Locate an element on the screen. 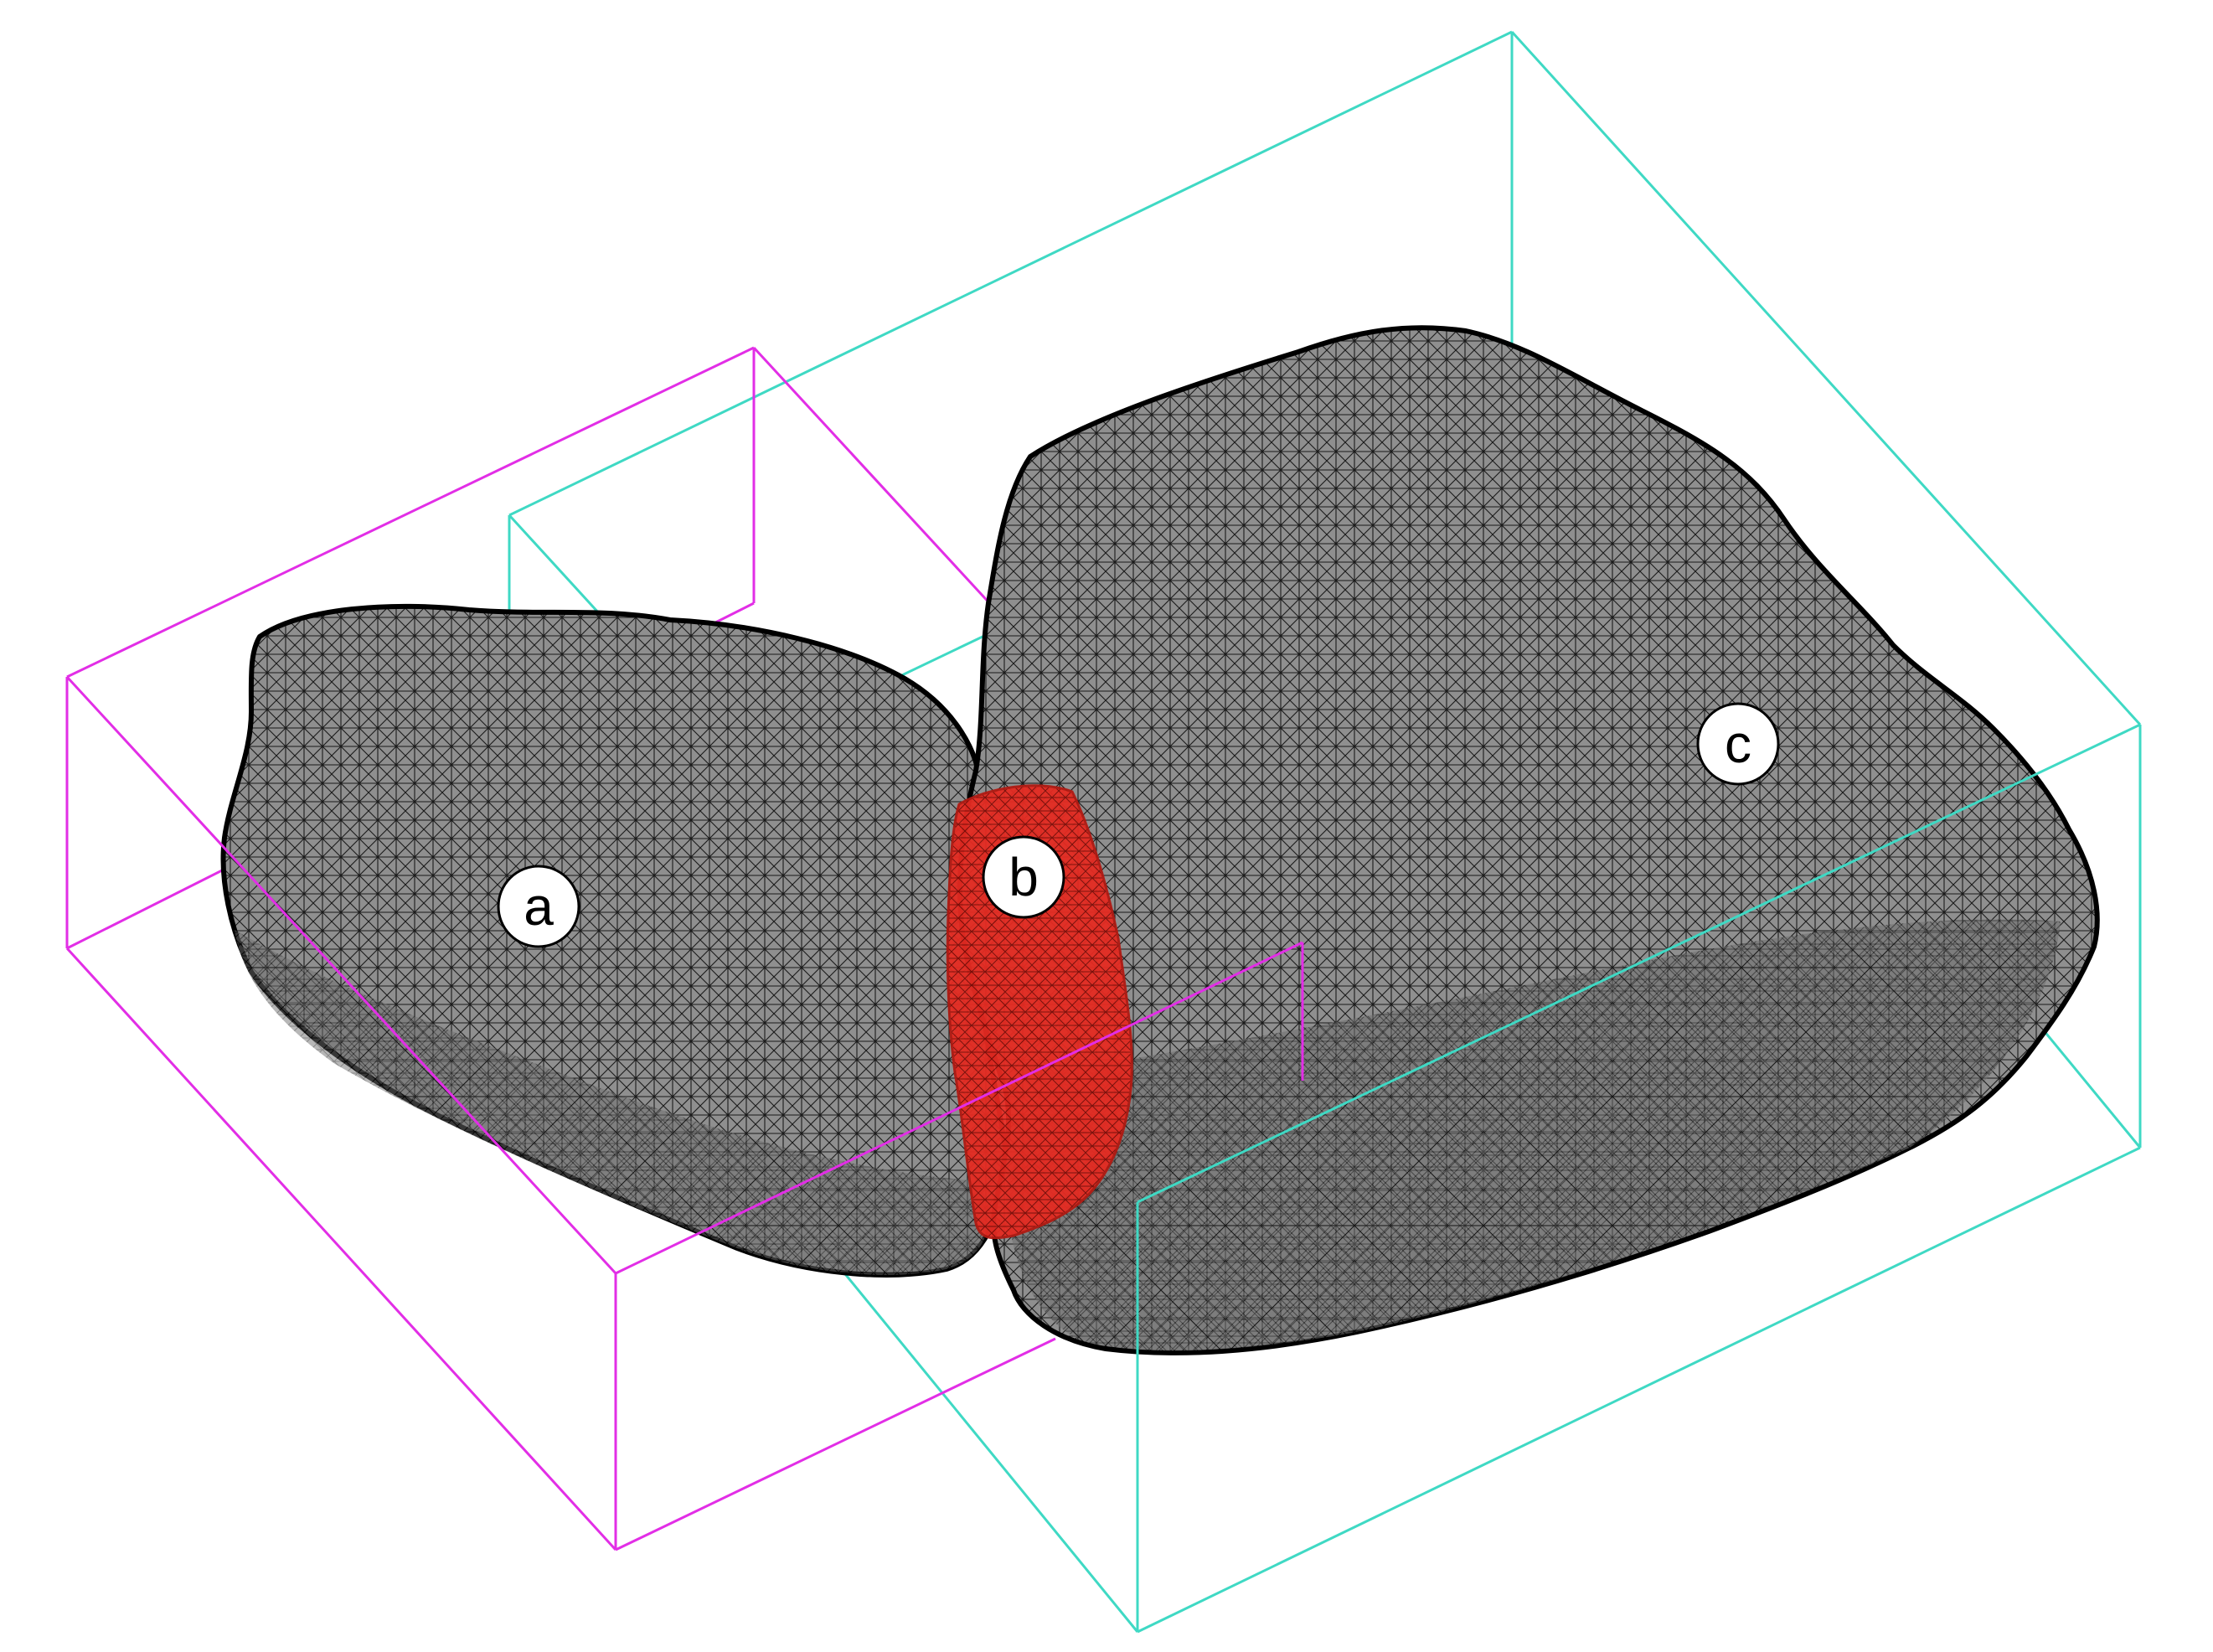 The image size is (2213, 1652). label-a-circle is located at coordinates (538, 906).